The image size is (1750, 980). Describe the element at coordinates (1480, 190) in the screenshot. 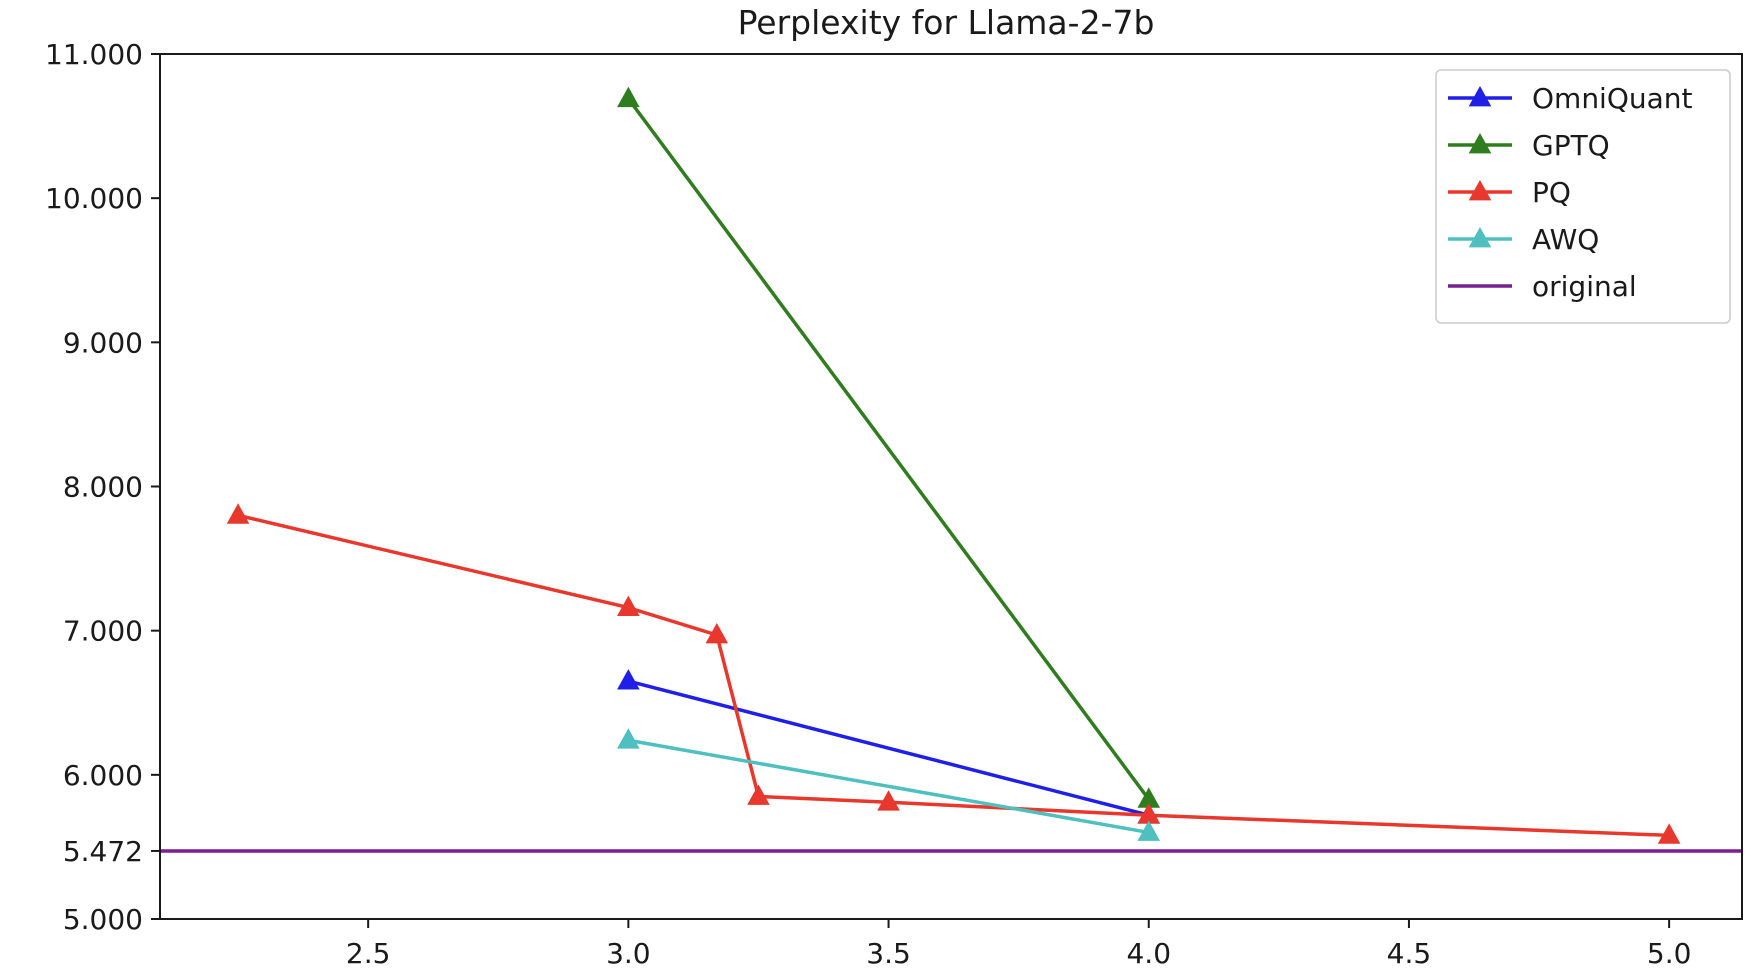

I see `legend-marker-pq` at that location.